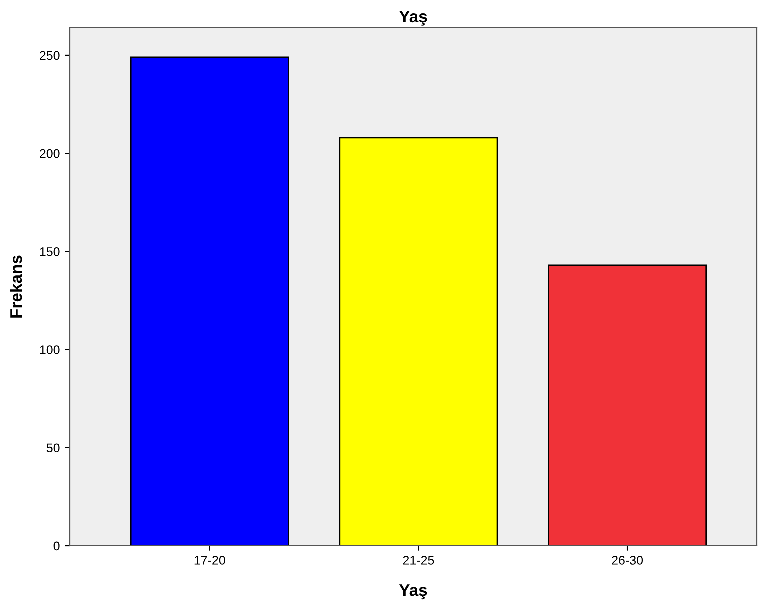  I want to click on y-tick-label: 0, so click(57, 546).